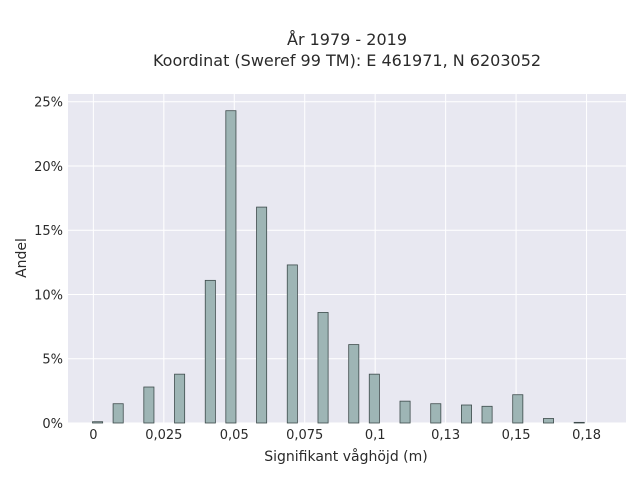 This screenshot has width=640, height=480. Describe the element at coordinates (347, 39) in the screenshot. I see `chart-title-line1: År 1979 - 2019` at that location.